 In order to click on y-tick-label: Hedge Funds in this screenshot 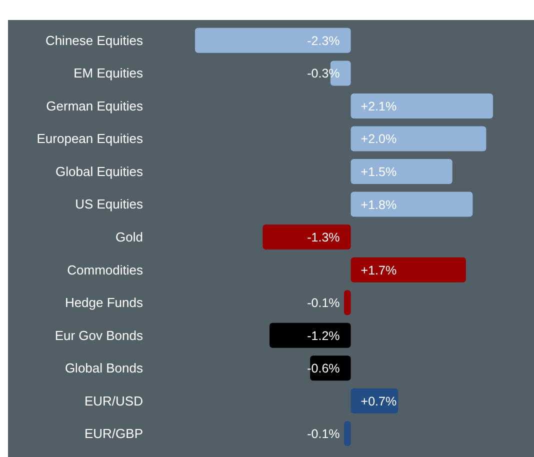, I will do `click(104, 302)`.